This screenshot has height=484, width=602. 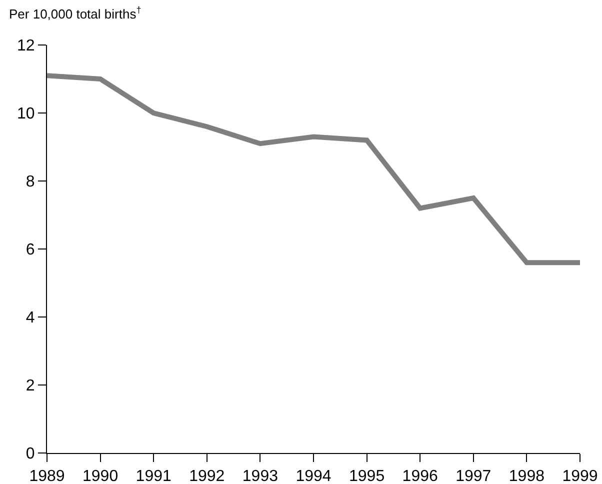 I want to click on x-tick-label: 1997, so click(x=474, y=476).